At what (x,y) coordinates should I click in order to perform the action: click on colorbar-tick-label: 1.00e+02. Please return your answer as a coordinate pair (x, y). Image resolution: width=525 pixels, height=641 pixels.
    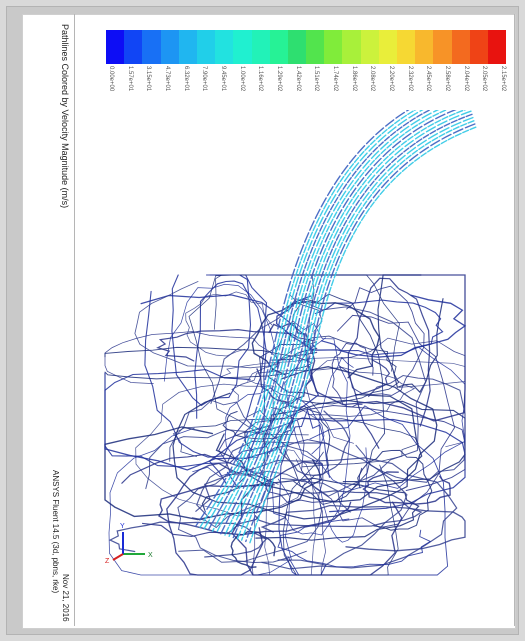
    Looking at the image, I should click on (241, 79).